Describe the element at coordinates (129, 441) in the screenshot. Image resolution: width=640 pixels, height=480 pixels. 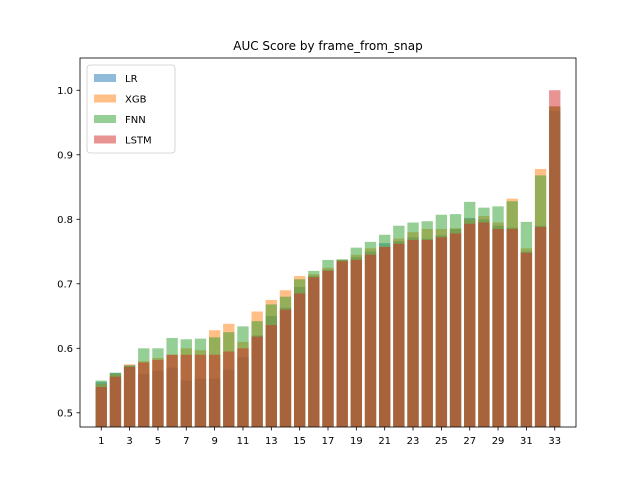
I see `x-tick-label: 3` at that location.